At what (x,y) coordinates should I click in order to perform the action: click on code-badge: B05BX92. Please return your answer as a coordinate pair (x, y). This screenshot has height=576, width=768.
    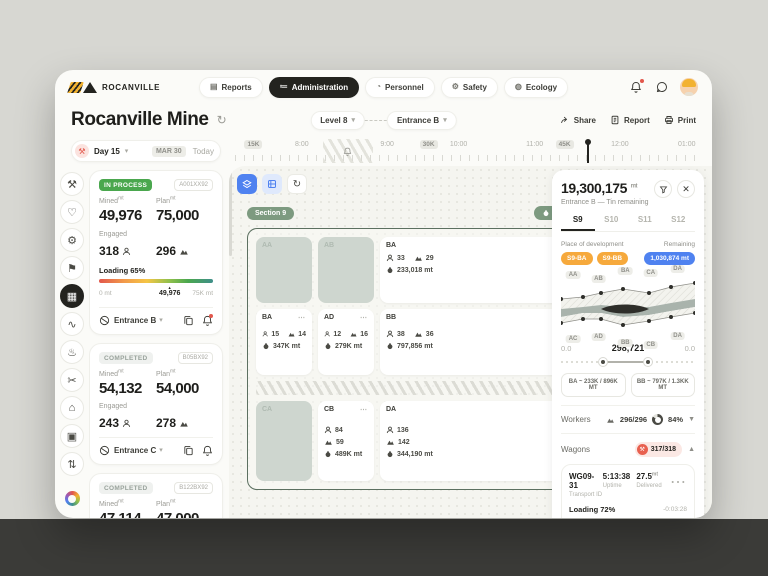
    Looking at the image, I should click on (195, 358).